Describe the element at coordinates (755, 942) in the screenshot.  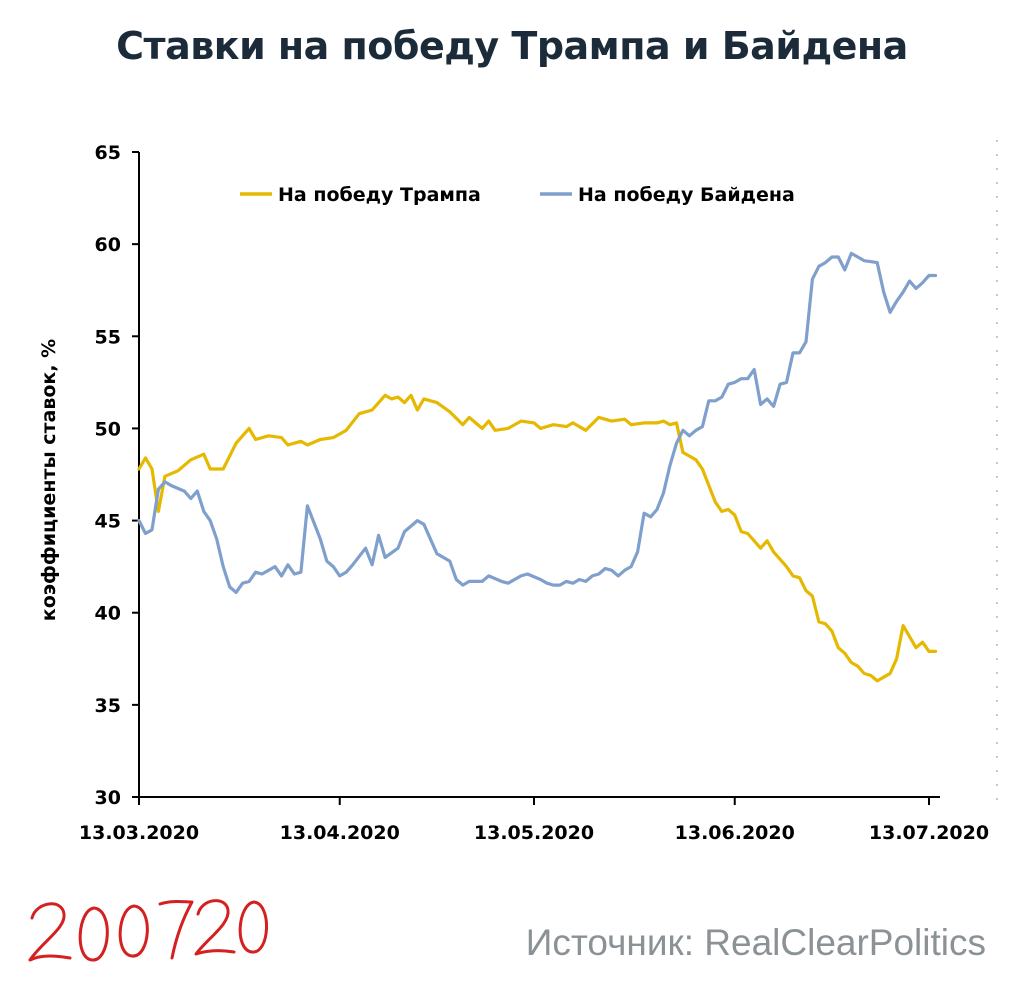
I see `source-note: Источник: RealClearPolitics` at that location.